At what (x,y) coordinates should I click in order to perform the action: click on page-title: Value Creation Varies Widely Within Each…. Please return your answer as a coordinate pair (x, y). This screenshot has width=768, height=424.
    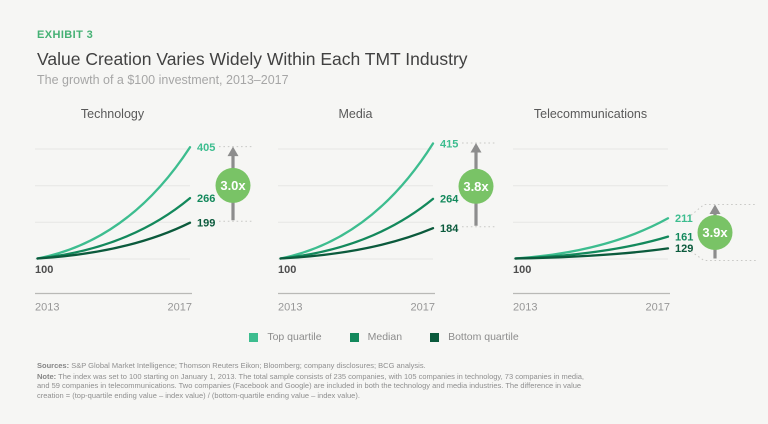
    Looking at the image, I should click on (252, 59).